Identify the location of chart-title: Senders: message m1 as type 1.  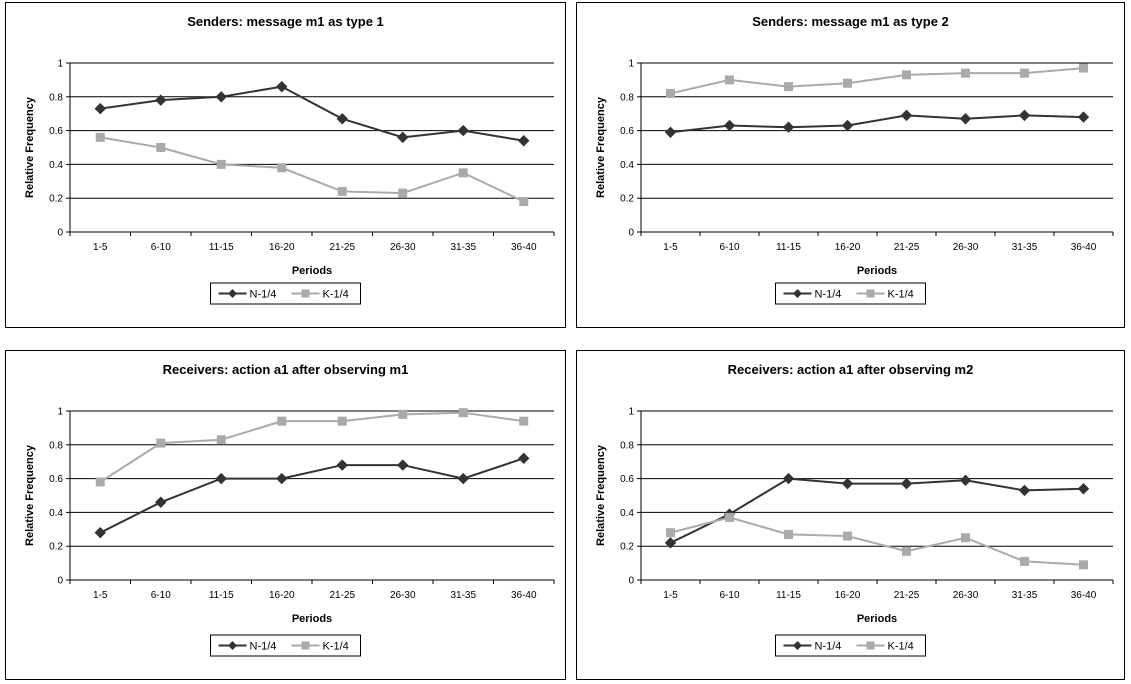
(285, 21).